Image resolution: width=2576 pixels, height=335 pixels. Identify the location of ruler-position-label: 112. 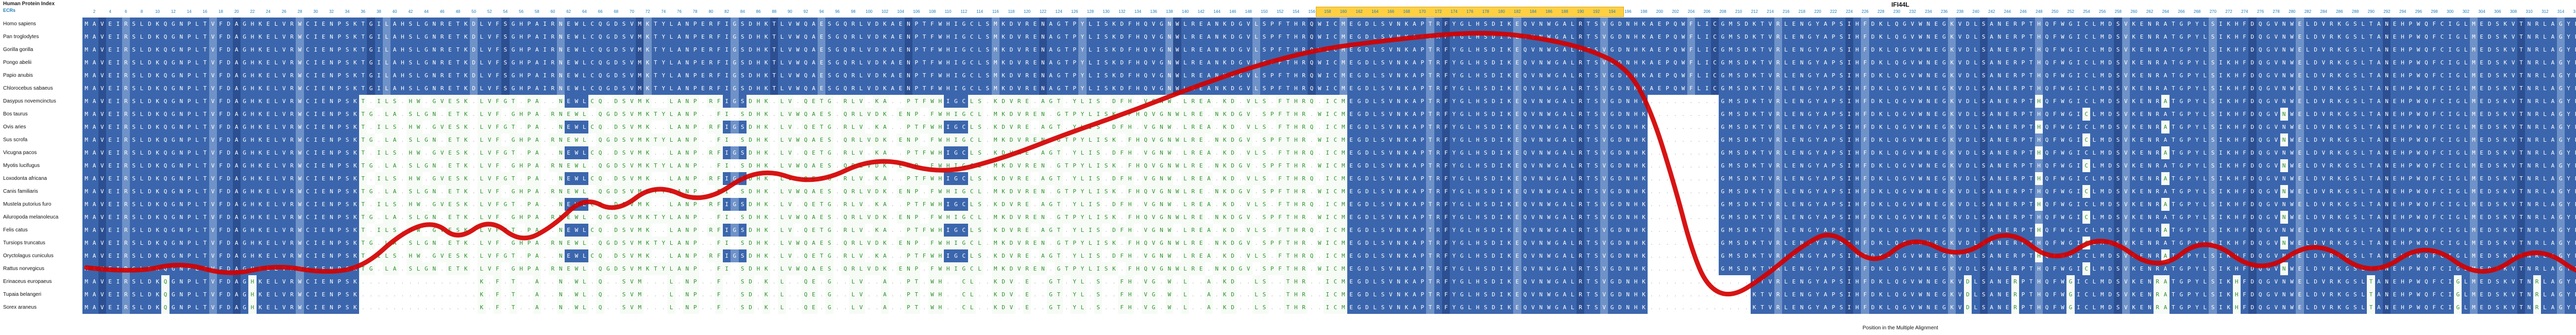
(964, 11).